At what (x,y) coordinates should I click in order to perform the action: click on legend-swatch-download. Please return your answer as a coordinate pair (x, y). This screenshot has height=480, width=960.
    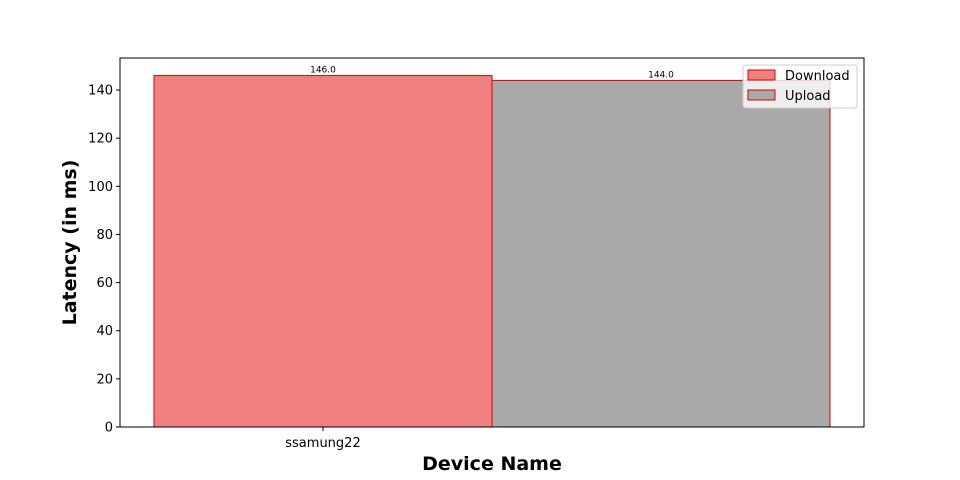
    Looking at the image, I should click on (761, 75).